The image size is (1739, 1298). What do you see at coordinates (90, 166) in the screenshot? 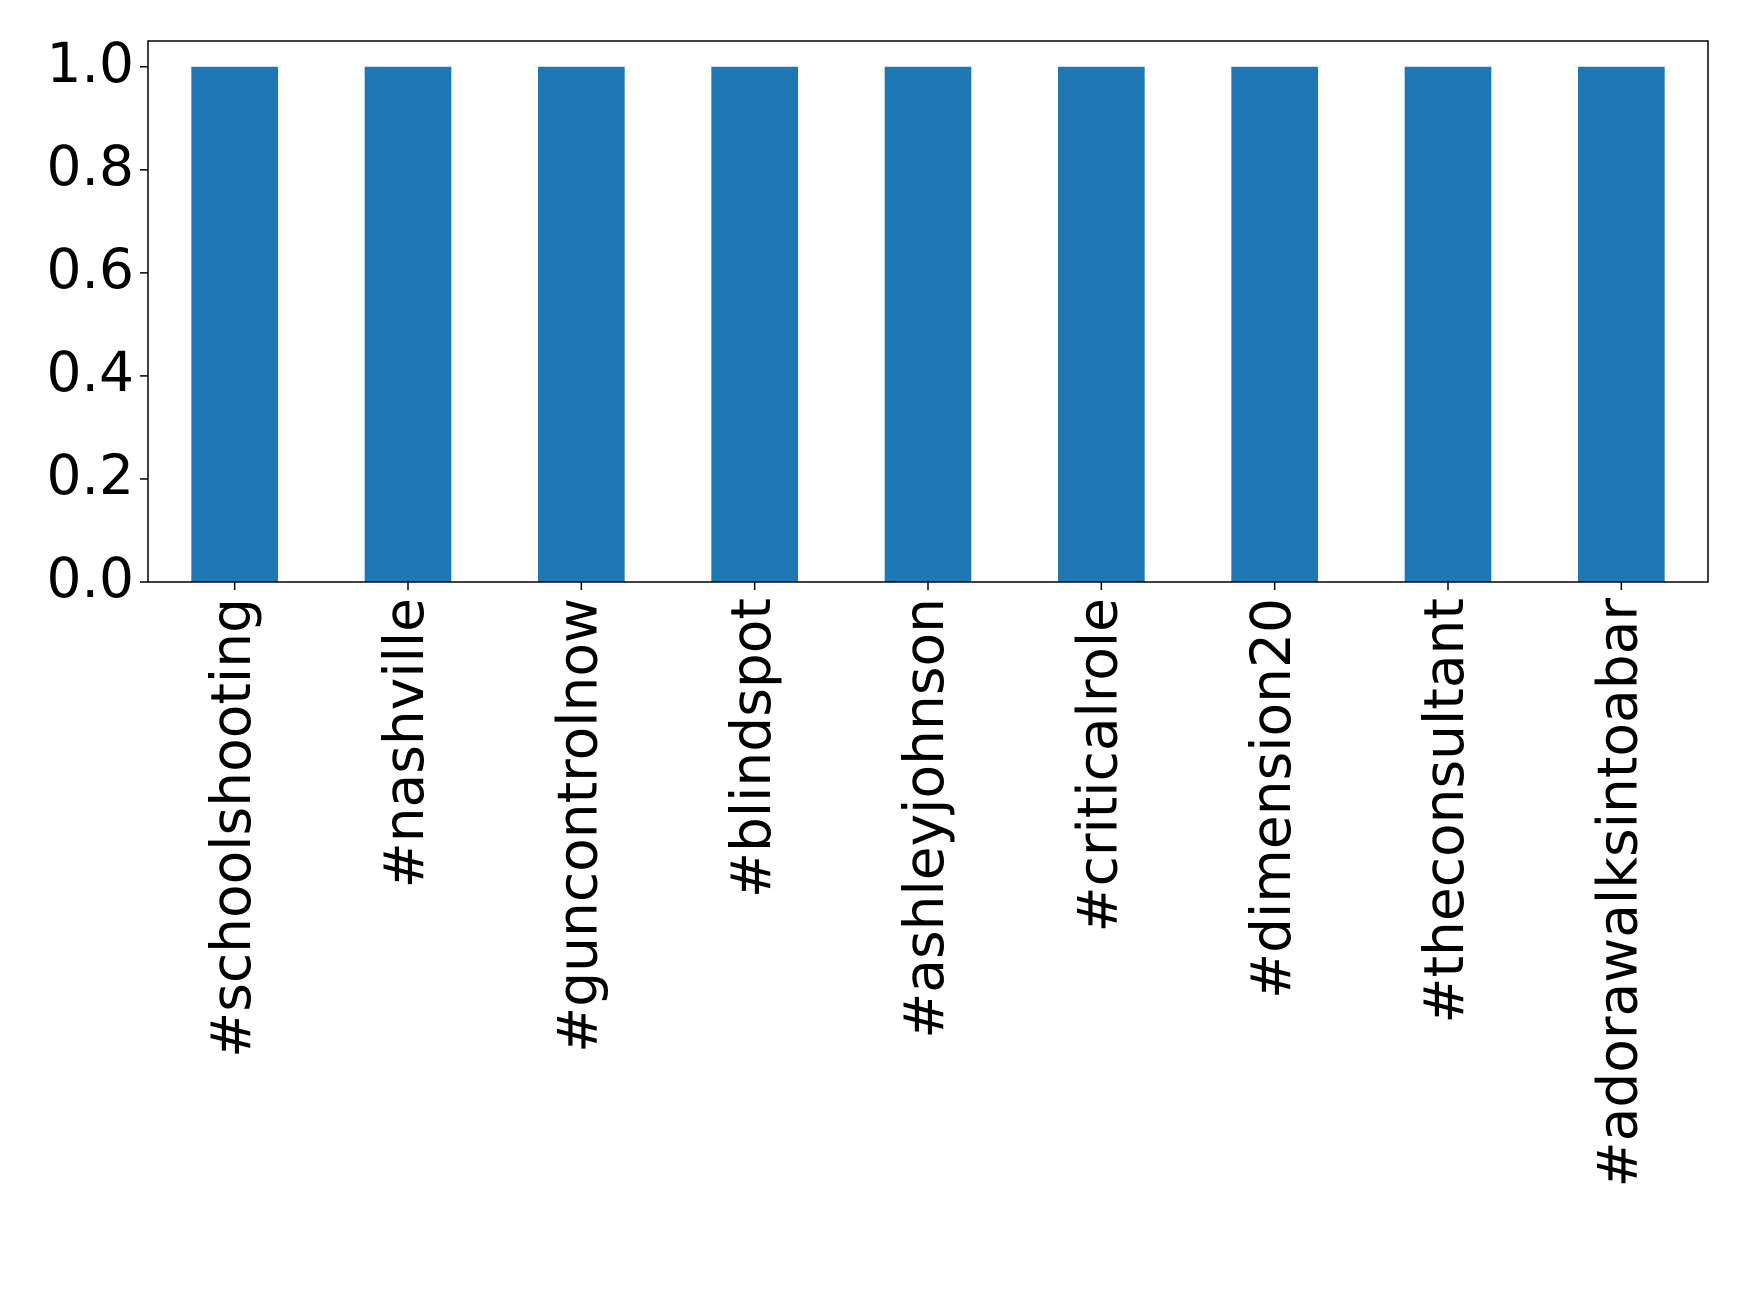
I see `y-tick-label: 0.8` at bounding box center [90, 166].